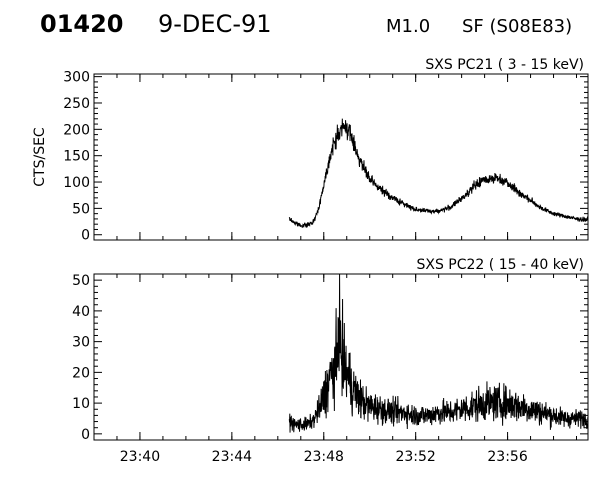 The width and height of the screenshot is (600, 480). I want to click on goes-class: M1.0, so click(408, 26).